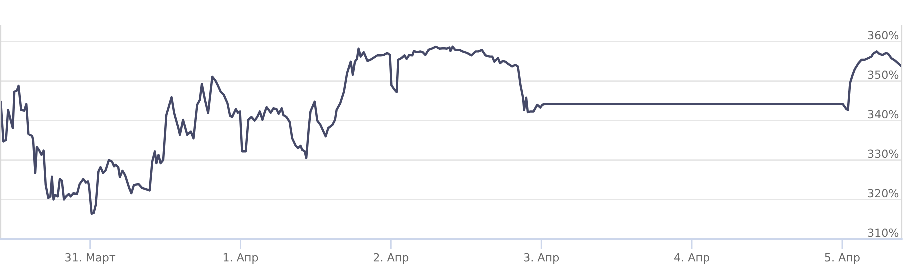  I want to click on y-tick-label: 320%, so click(883, 193).